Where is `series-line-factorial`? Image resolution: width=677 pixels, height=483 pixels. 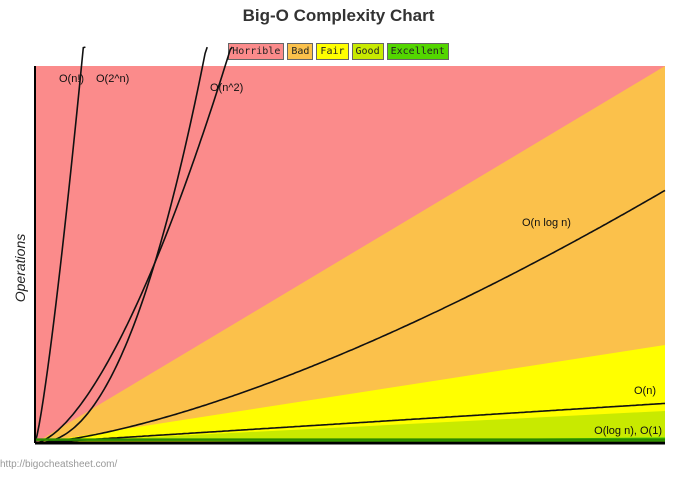
series-line-factorial is located at coordinates (60, 245).